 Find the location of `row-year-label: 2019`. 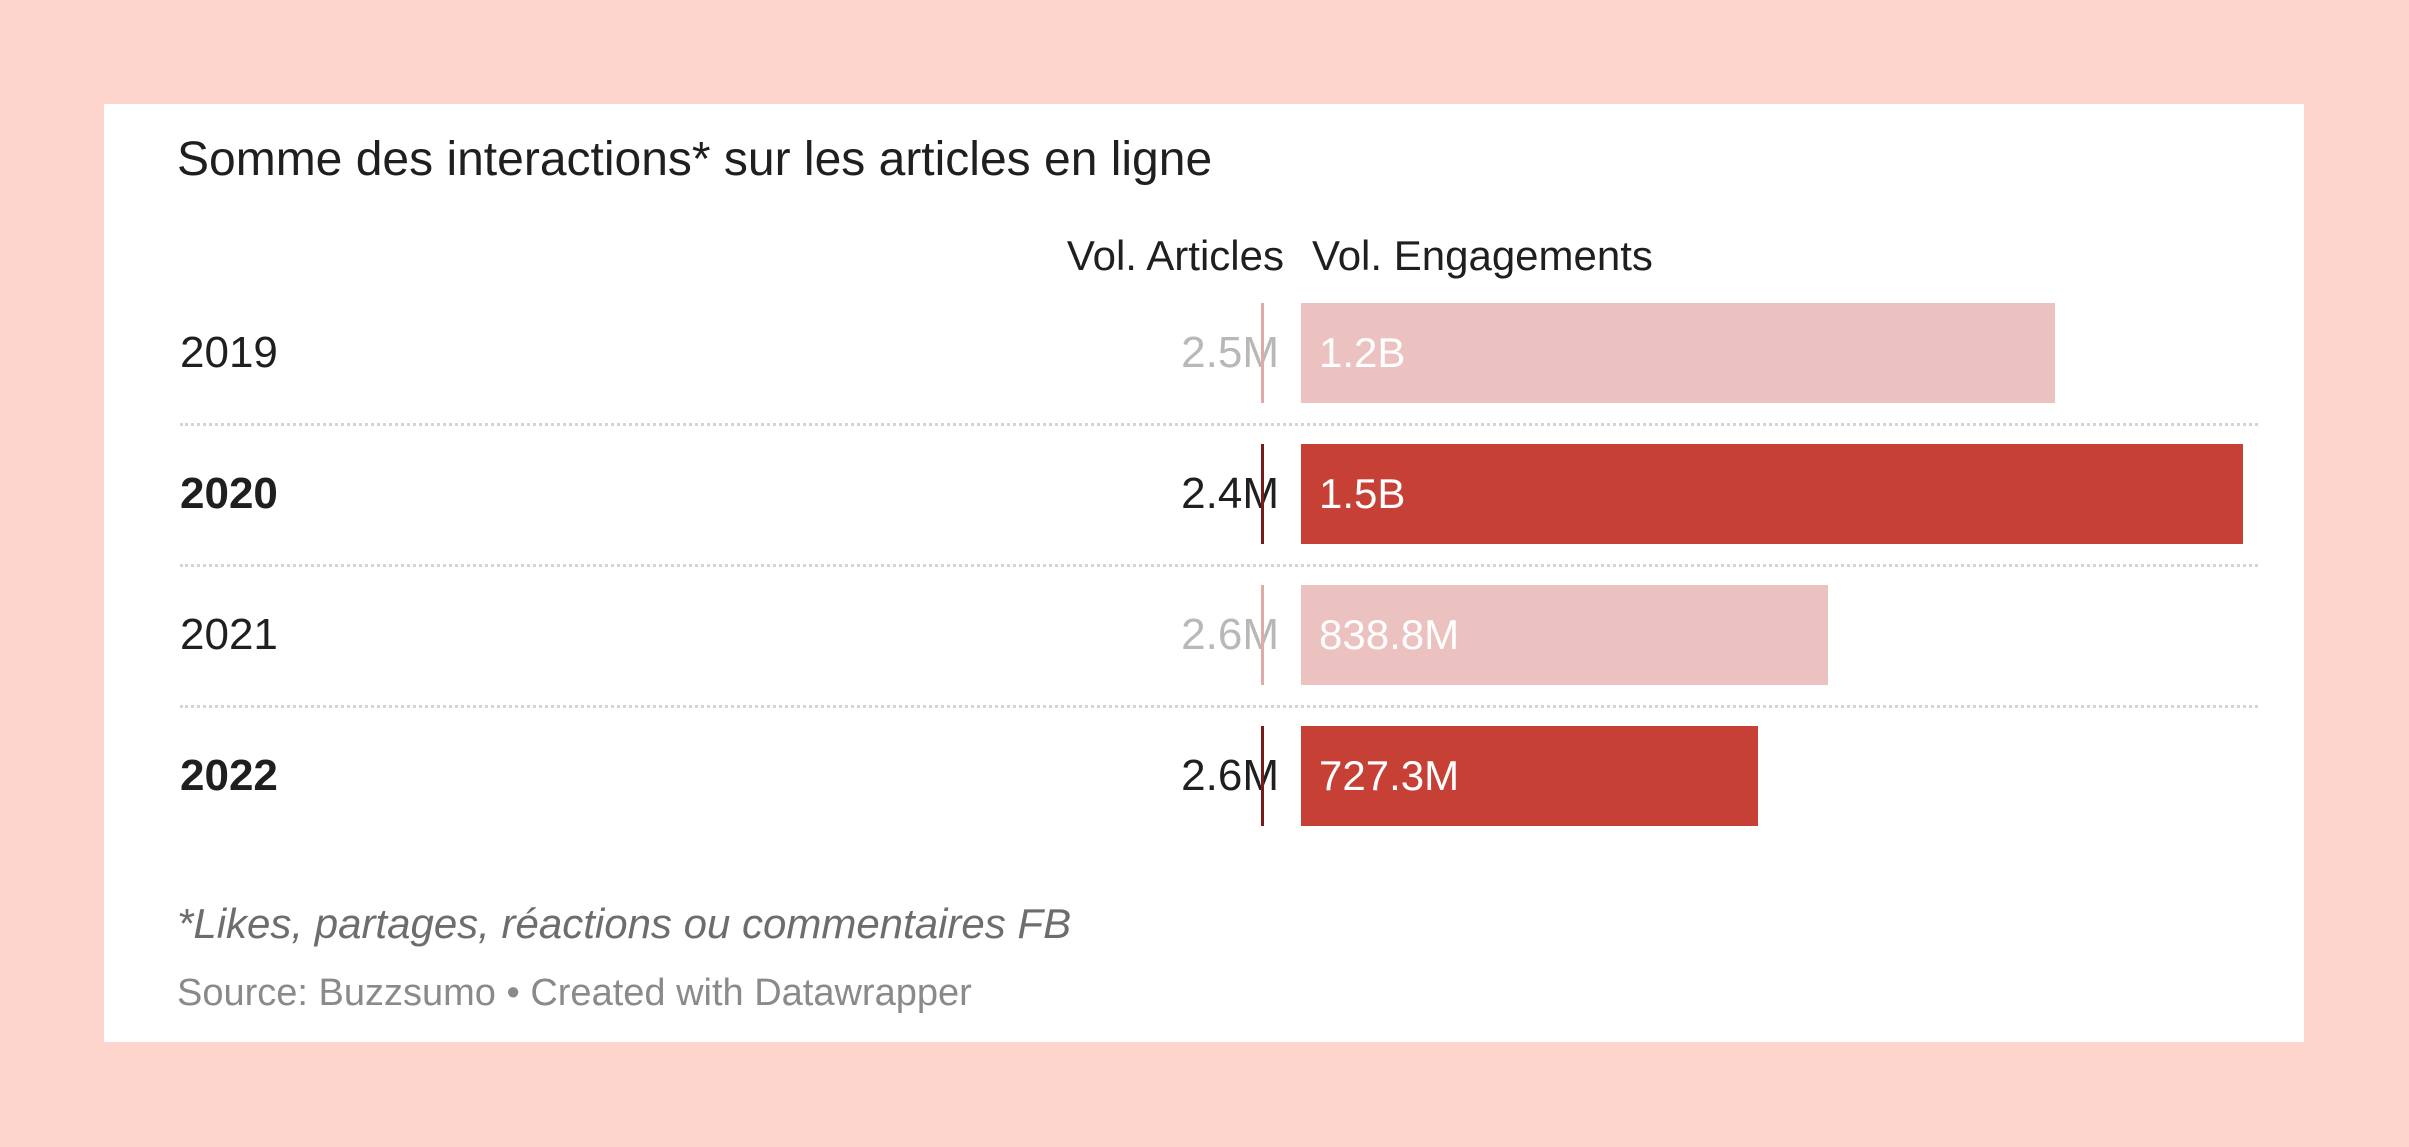

row-year-label: 2019 is located at coordinates (229, 352).